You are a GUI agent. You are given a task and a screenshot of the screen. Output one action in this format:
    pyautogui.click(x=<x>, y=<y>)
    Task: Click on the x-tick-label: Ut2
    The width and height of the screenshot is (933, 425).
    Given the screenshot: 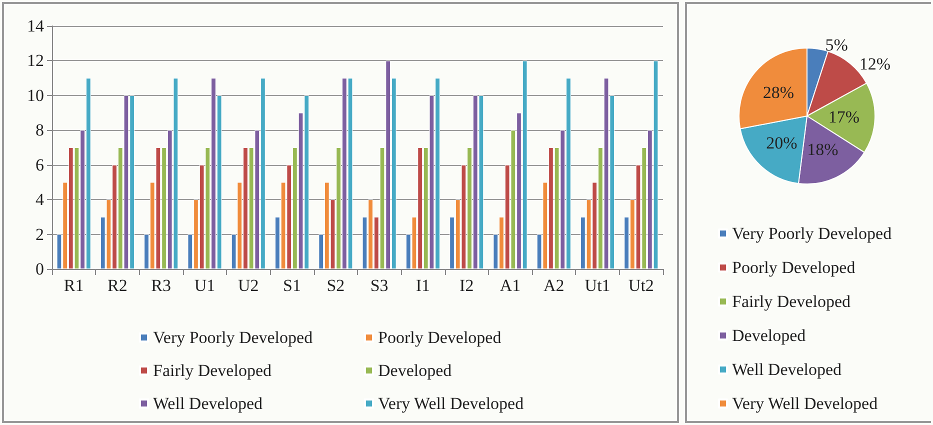 What is the action you would take?
    pyautogui.click(x=641, y=285)
    